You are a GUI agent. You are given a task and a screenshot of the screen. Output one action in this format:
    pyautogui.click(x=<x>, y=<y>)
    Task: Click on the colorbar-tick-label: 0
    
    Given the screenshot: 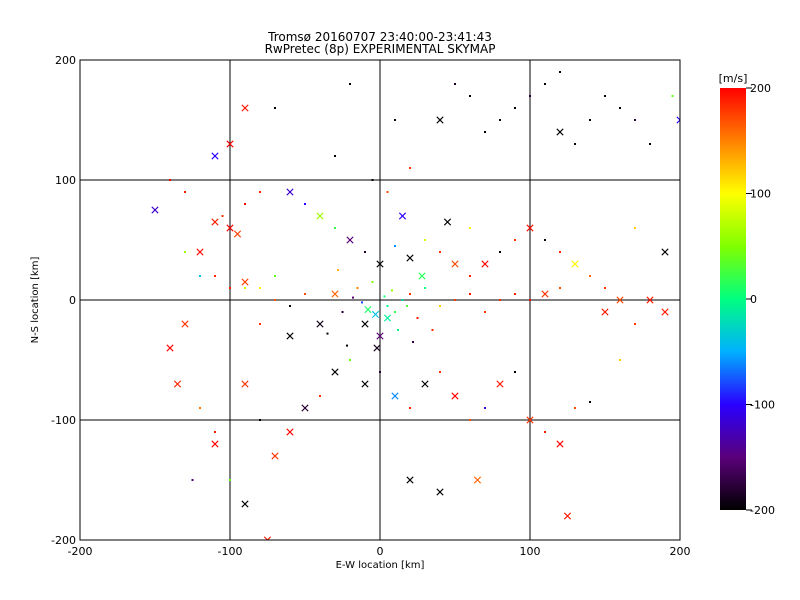 What is the action you would take?
    pyautogui.click(x=753, y=299)
    